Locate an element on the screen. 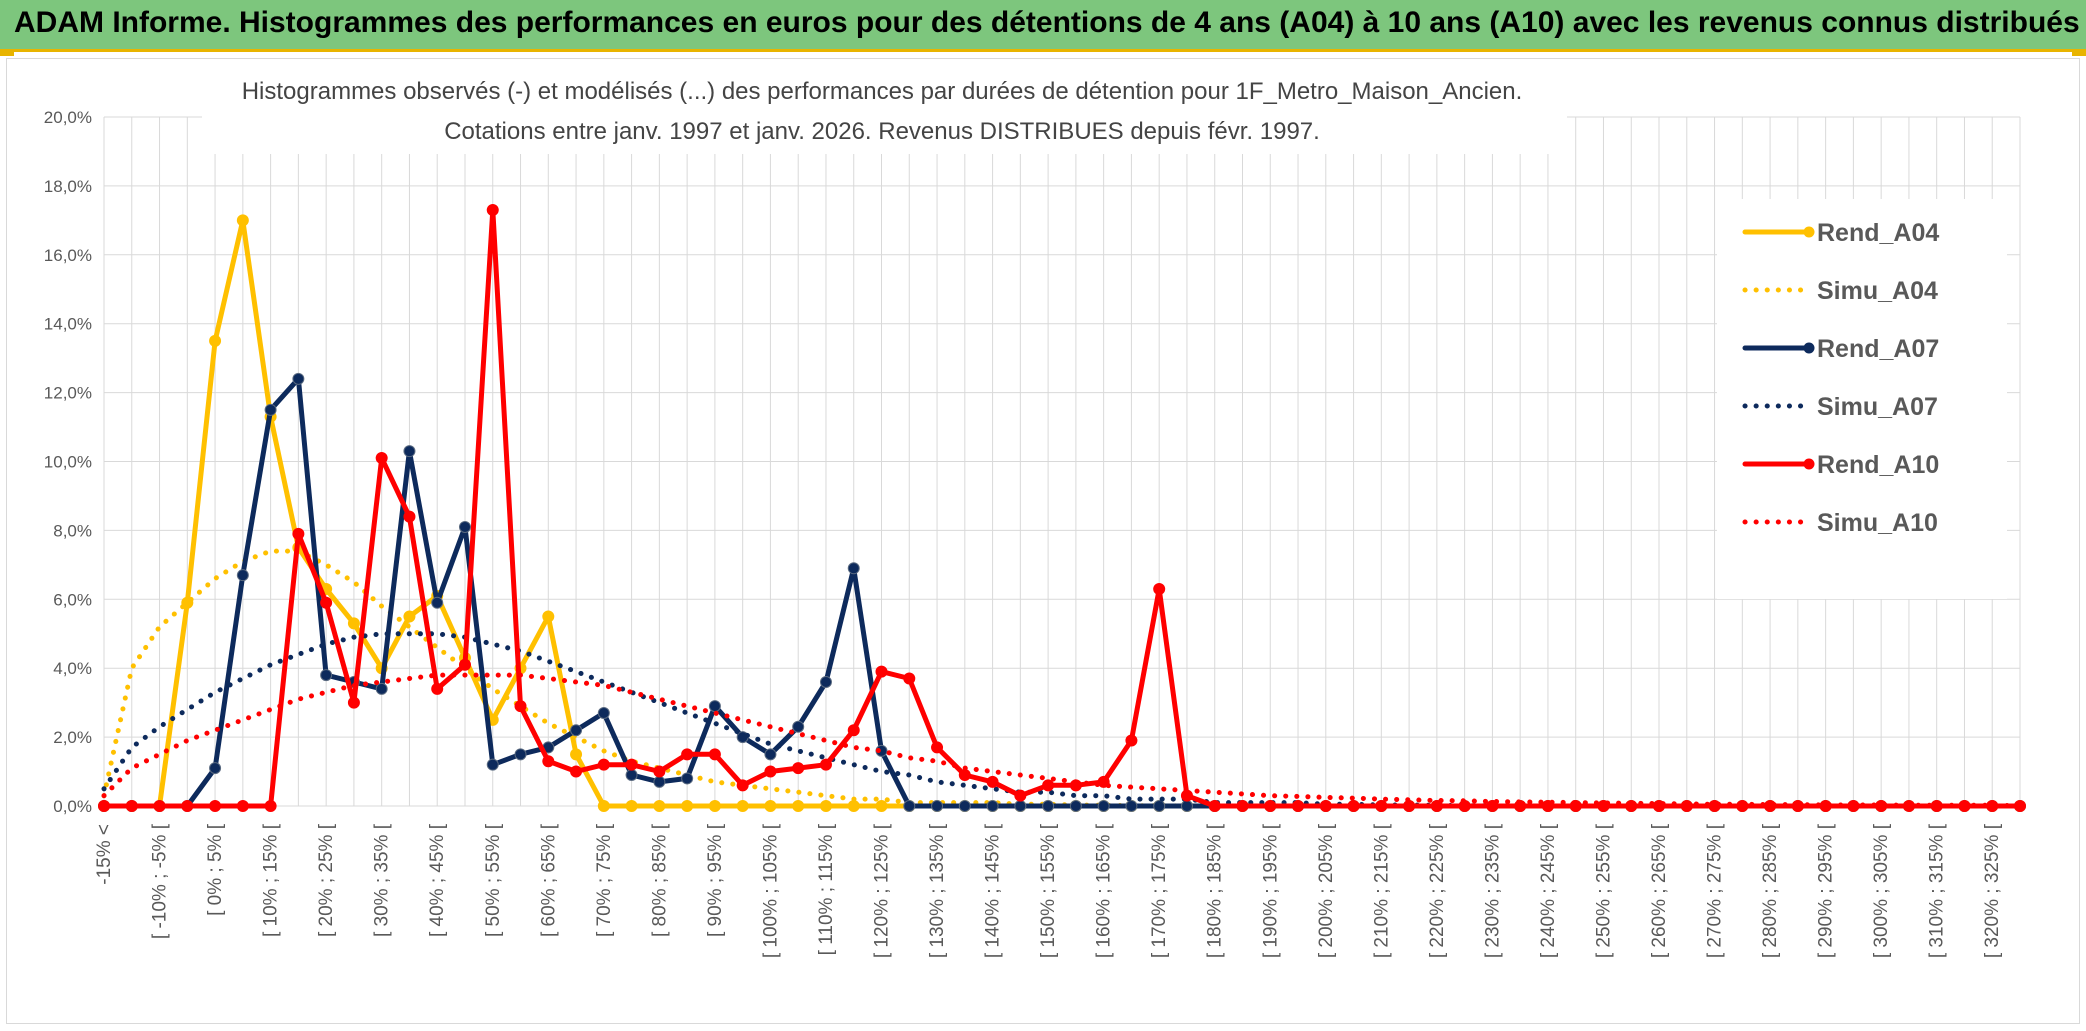 Image resolution: width=2086 pixels, height=1031 pixels. y-tick-label: 16,0% is located at coordinates (68, 255).